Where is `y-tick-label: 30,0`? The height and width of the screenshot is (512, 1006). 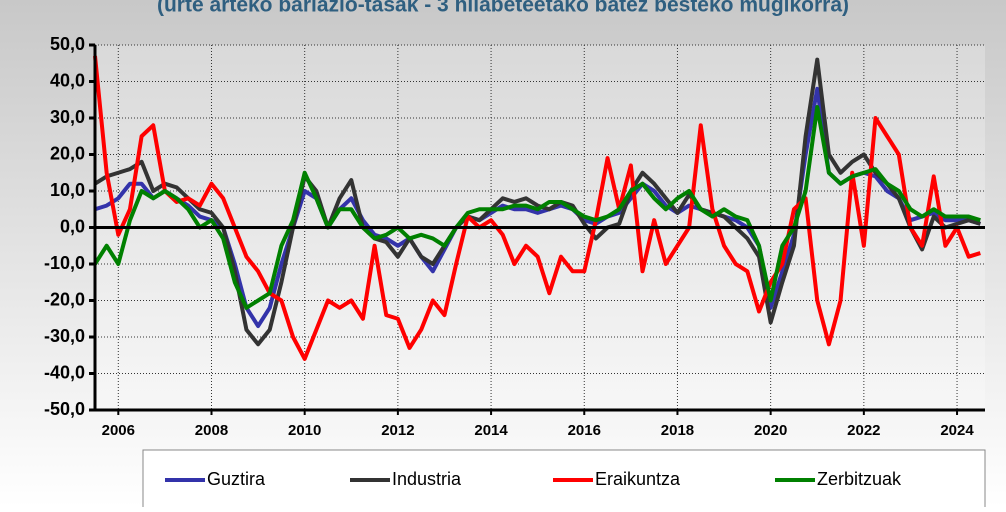
y-tick-label: 30,0 is located at coordinates (67, 117).